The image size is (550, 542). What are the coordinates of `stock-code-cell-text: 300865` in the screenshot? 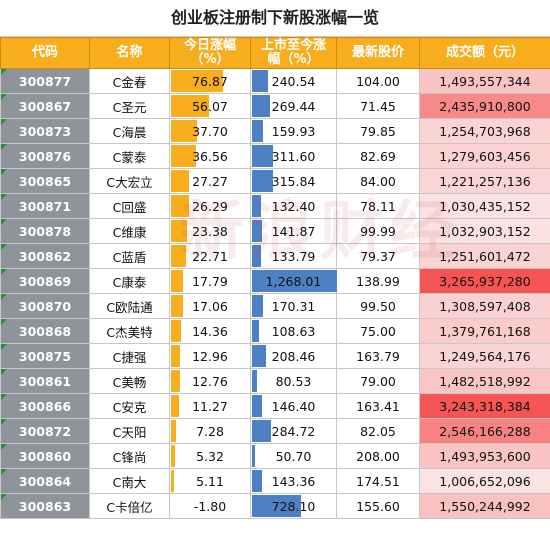 It's located at (45, 181).